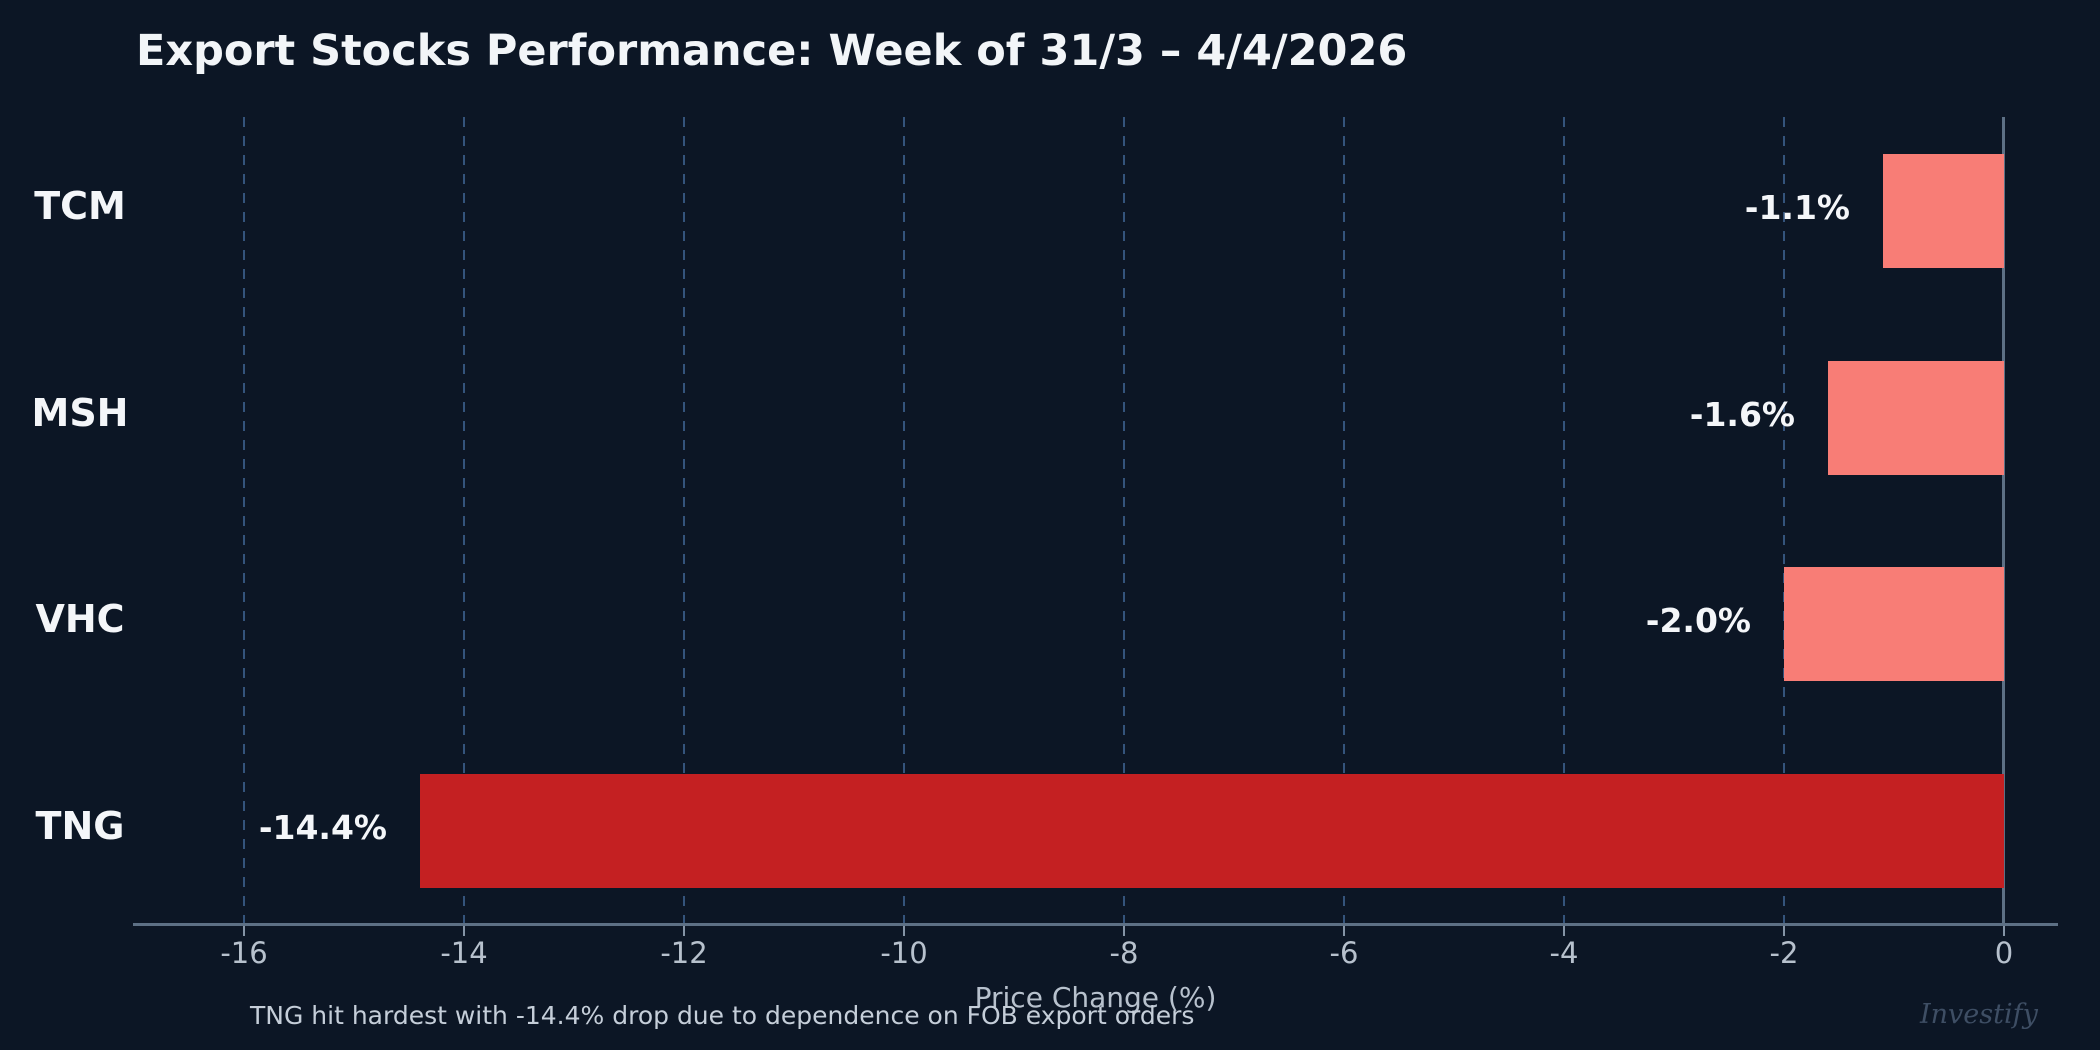 This screenshot has height=1050, width=2100. I want to click on bar-value-tcm: -1.1%, so click(1797, 207).